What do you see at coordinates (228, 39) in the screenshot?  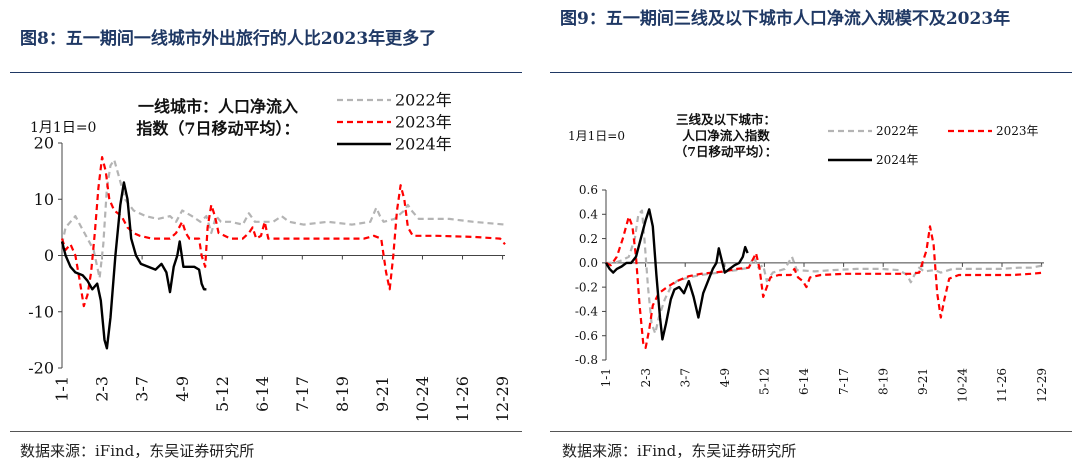 I see `figure-title: 图8：五一期间一线城市外出旅行的人比2023年更多了` at bounding box center [228, 39].